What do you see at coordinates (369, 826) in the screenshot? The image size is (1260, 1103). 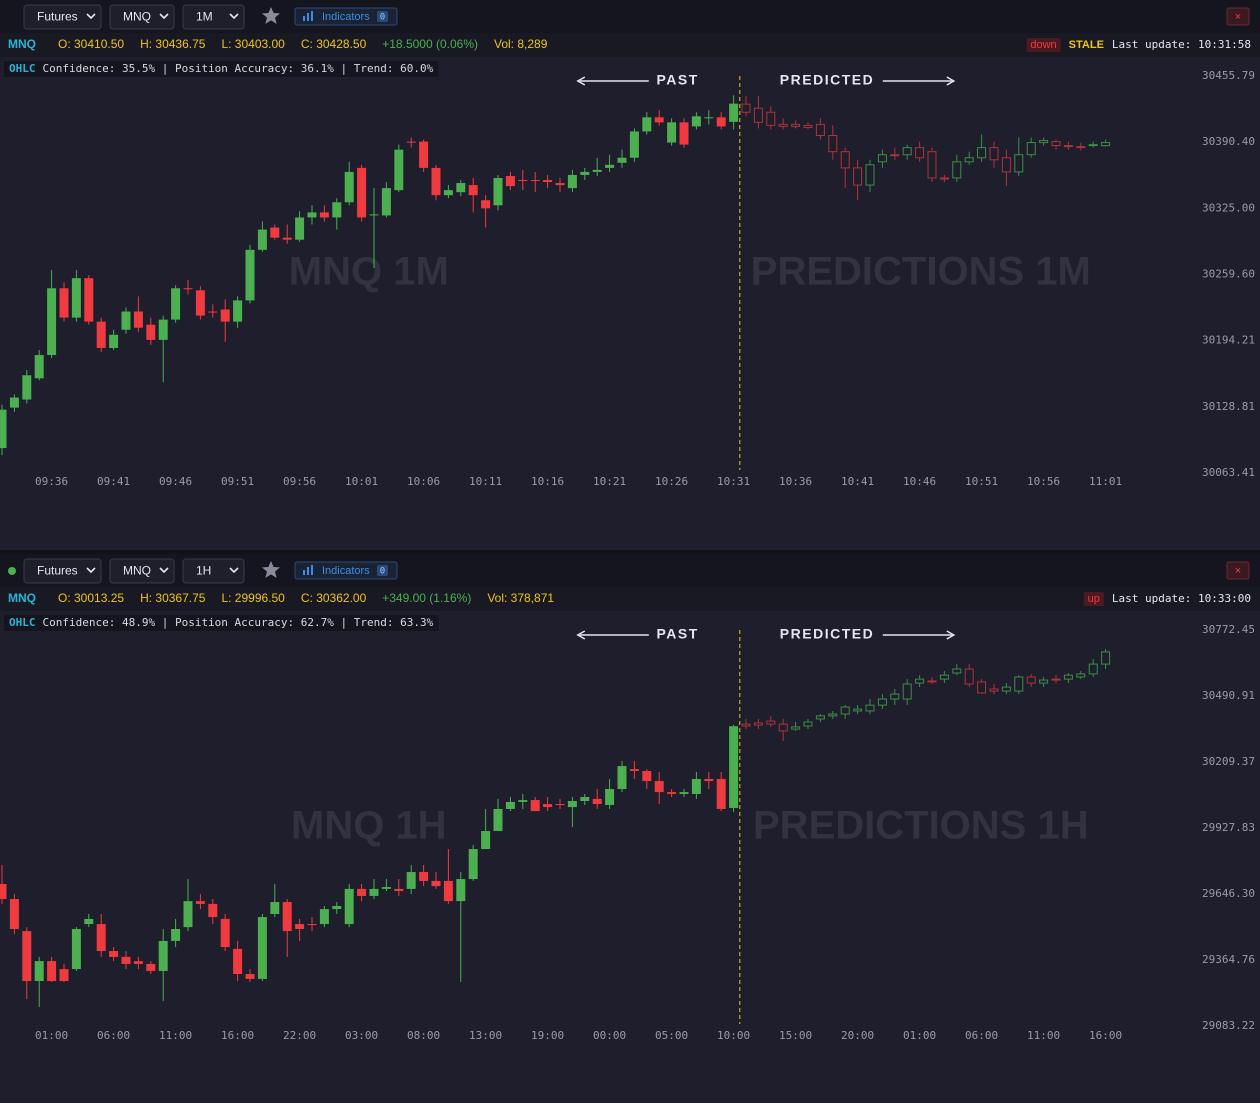 I see `watermark: MNQ 1H` at bounding box center [369, 826].